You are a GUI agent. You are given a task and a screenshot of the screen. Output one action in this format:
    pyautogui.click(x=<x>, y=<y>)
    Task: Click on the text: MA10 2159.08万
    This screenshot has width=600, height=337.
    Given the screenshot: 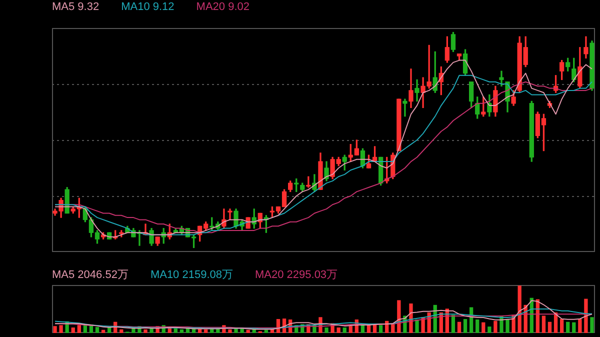 What is the action you would take?
    pyautogui.click(x=191, y=275)
    